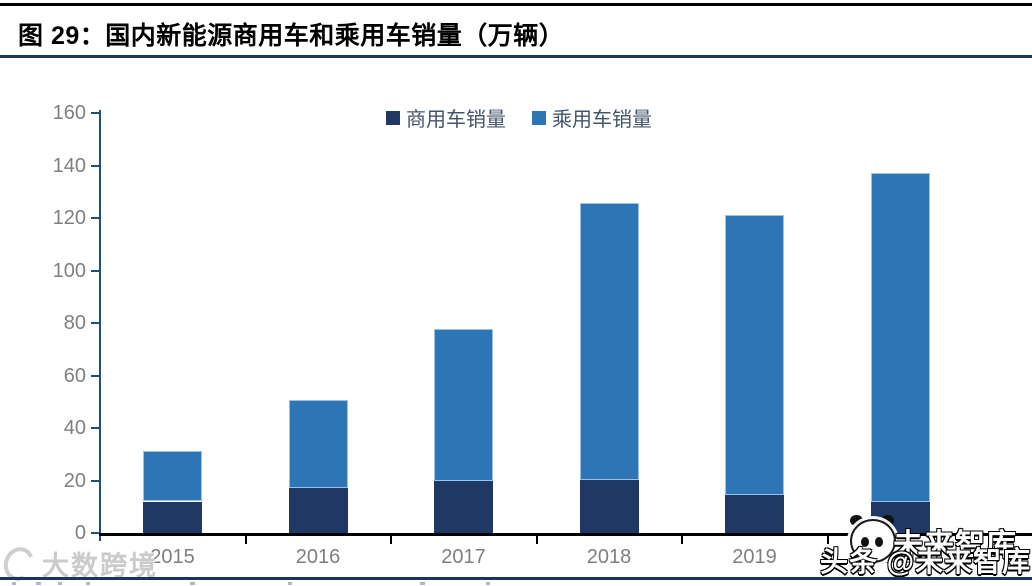 The width and height of the screenshot is (1032, 586). Describe the element at coordinates (516, 4) in the screenshot. I see `top-border-line` at that location.